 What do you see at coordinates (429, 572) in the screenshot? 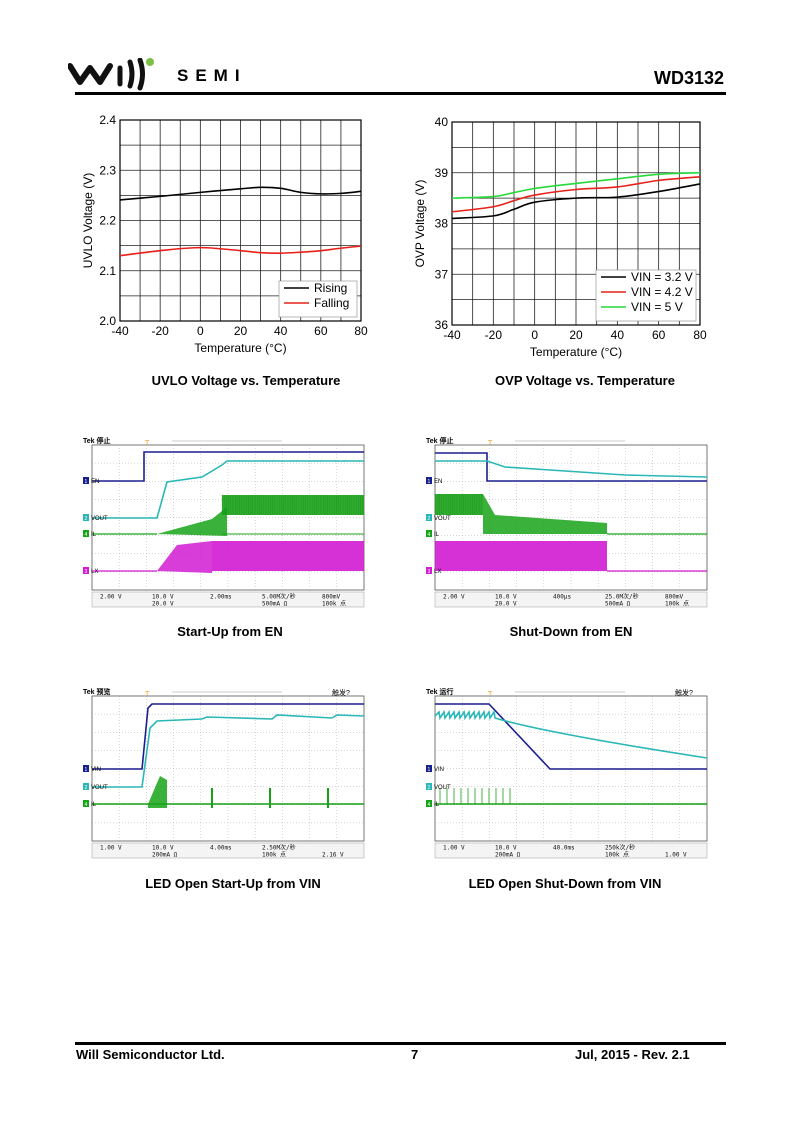
I see `channel-number: 3` at bounding box center [429, 572].